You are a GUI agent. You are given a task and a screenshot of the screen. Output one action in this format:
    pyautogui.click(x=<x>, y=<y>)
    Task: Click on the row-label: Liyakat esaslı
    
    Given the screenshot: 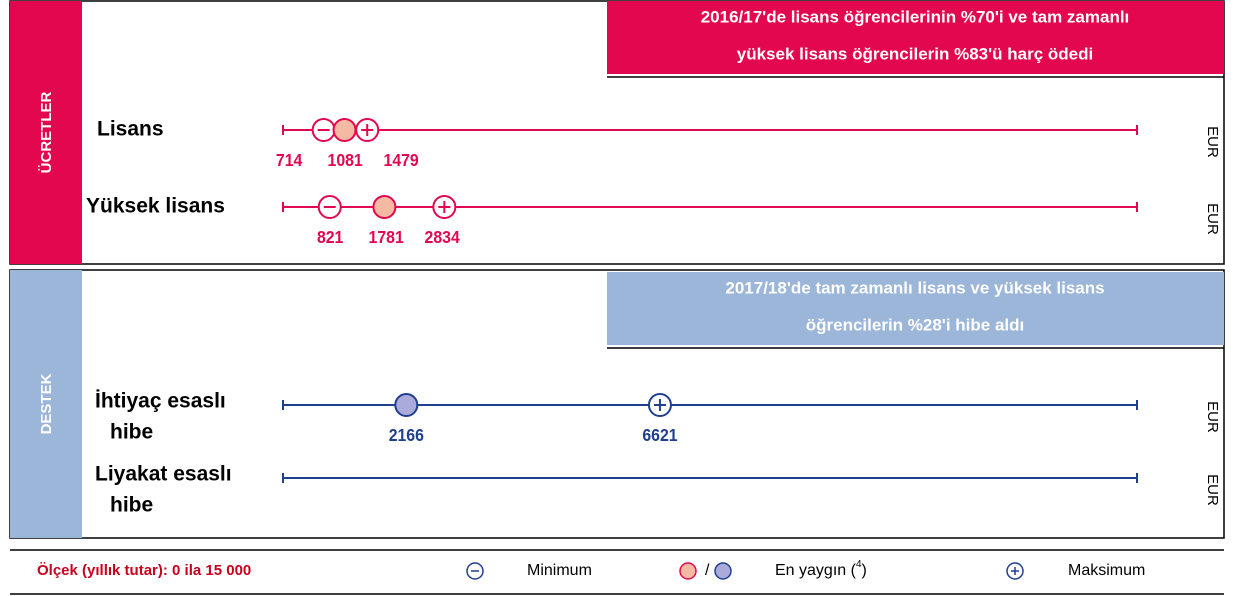 What is the action you would take?
    pyautogui.click(x=163, y=474)
    